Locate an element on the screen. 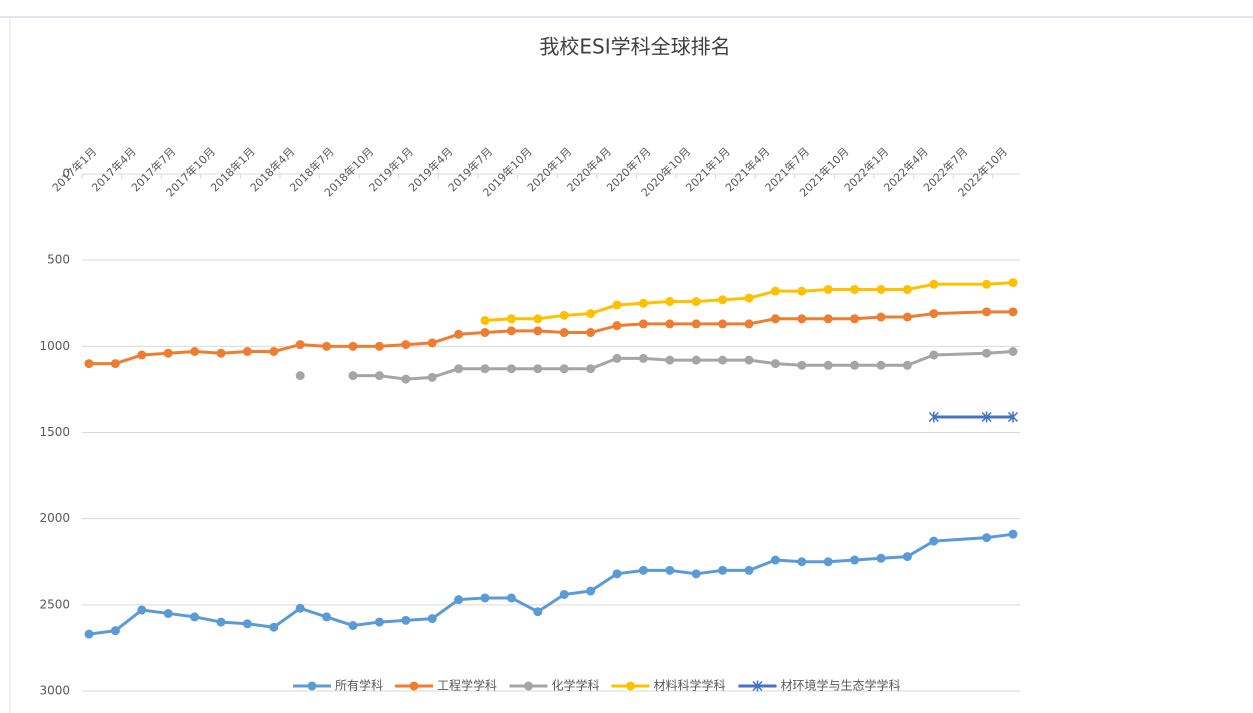  legend-item: 工程学学科 is located at coordinates (446, 685).